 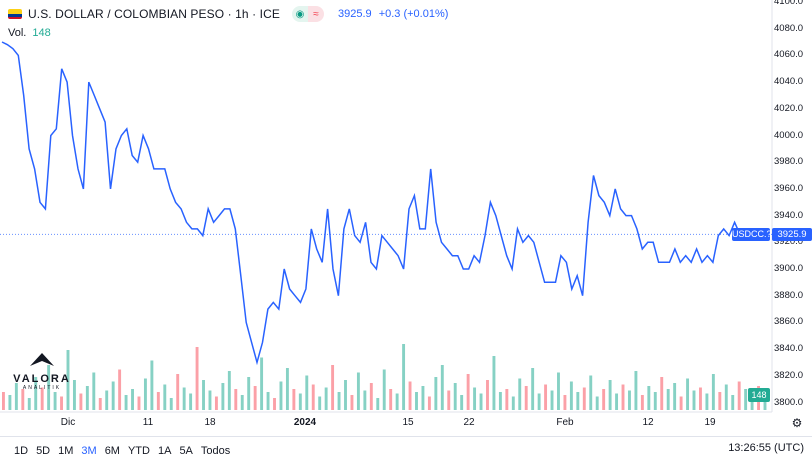 I want to click on eye-icon: ◉, so click(x=299, y=14).